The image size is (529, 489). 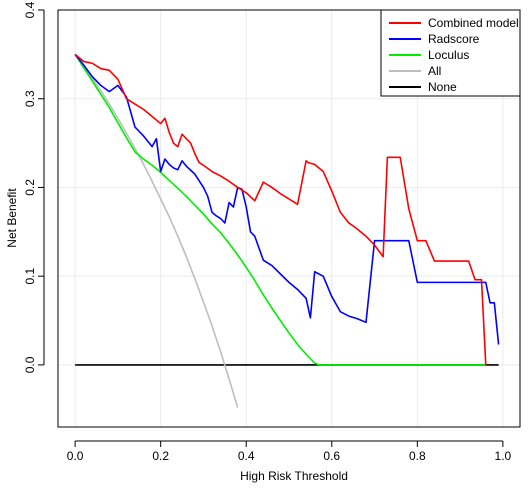 I want to click on y-tick-label: 0.3, so click(x=30, y=98).